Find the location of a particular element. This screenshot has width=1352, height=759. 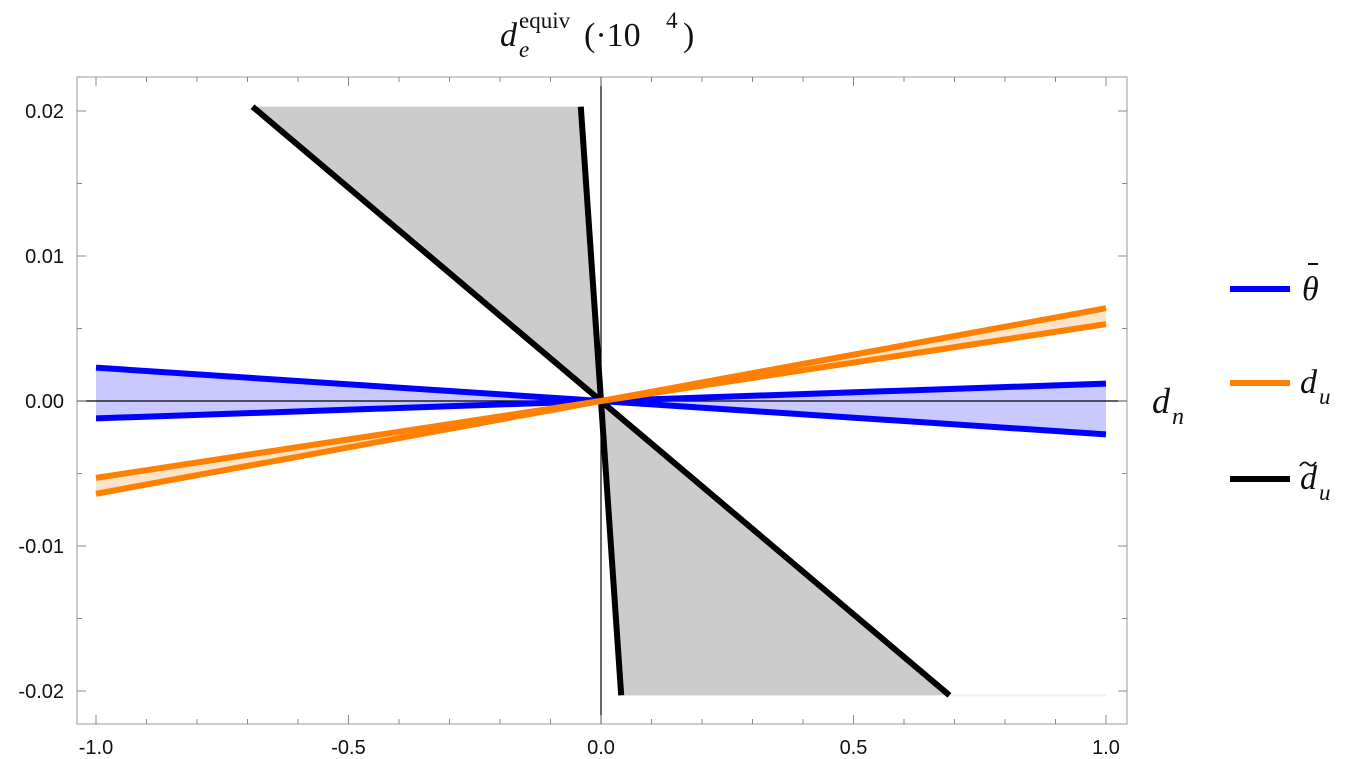

legend-label-dutilde-d: d is located at coordinates (1309, 478).